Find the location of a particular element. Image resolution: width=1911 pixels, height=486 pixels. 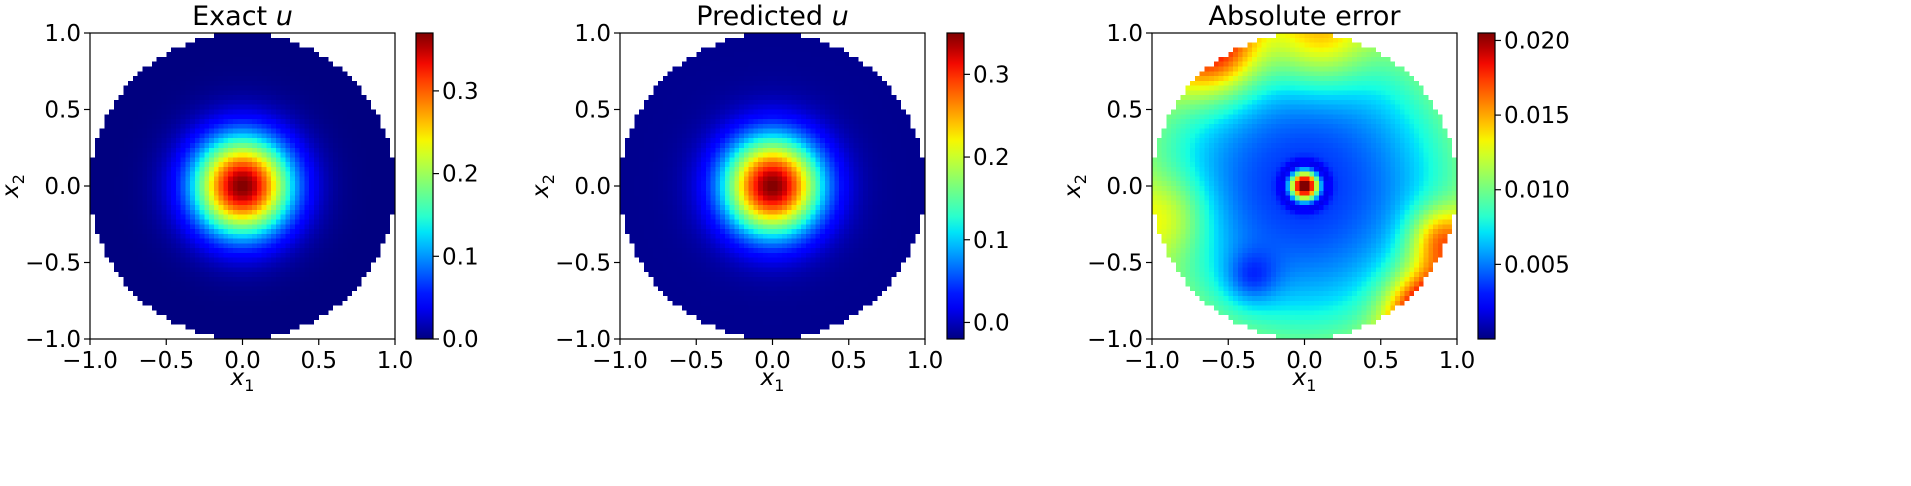

chart-title: Exact u is located at coordinates (242, 16).